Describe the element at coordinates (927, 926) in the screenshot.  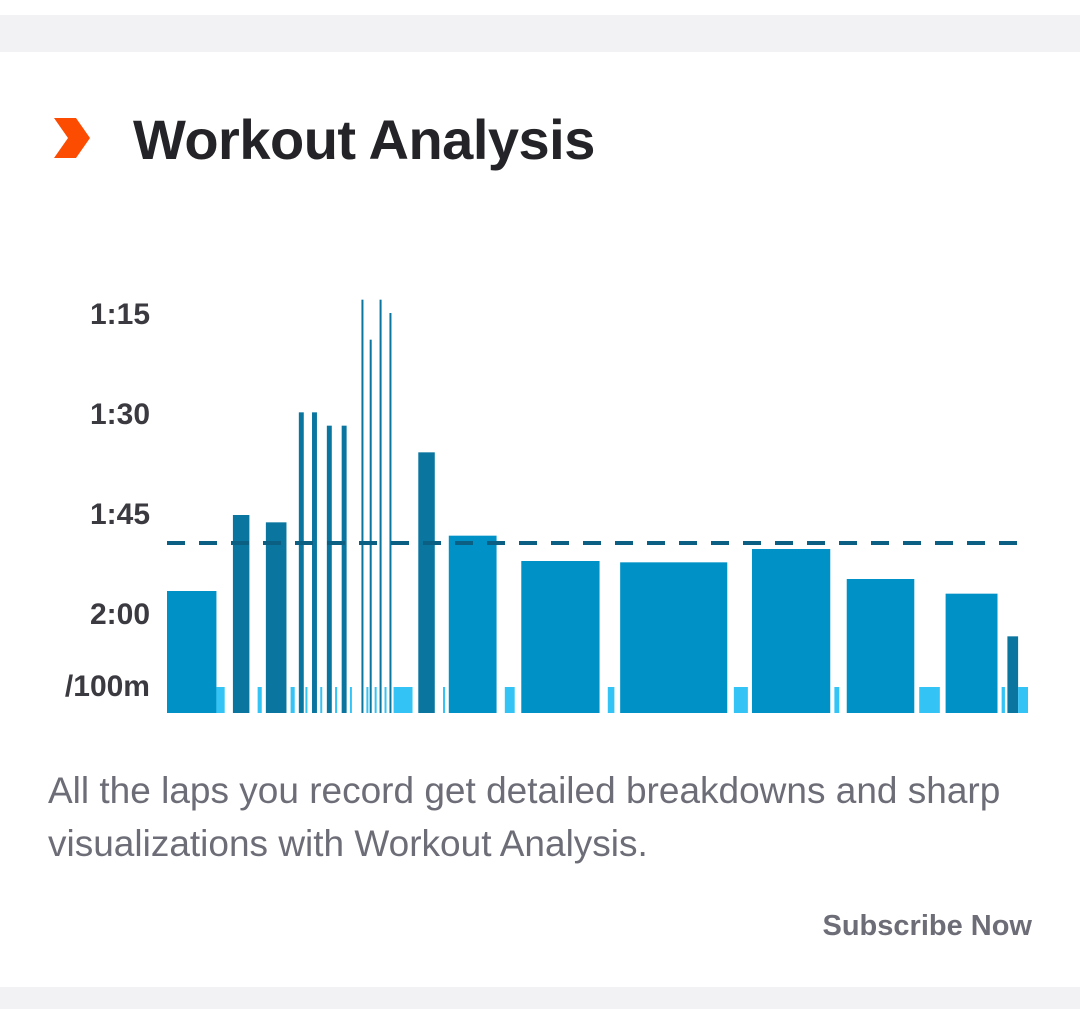
I see `subscribe-now-link: Subscribe Now` at that location.